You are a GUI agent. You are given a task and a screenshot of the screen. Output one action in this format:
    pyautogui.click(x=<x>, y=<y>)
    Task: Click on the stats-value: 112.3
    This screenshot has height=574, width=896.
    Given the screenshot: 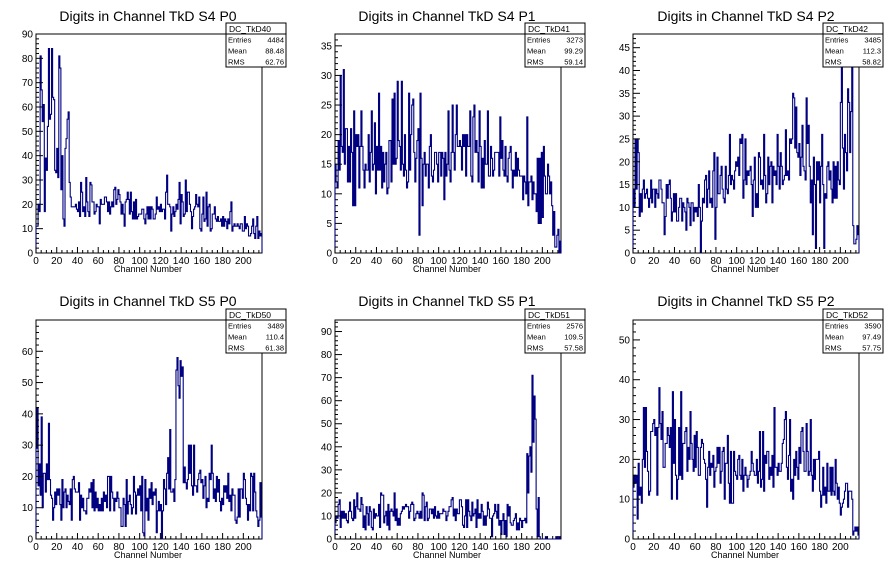 What is the action you would take?
    pyautogui.click(x=872, y=51)
    